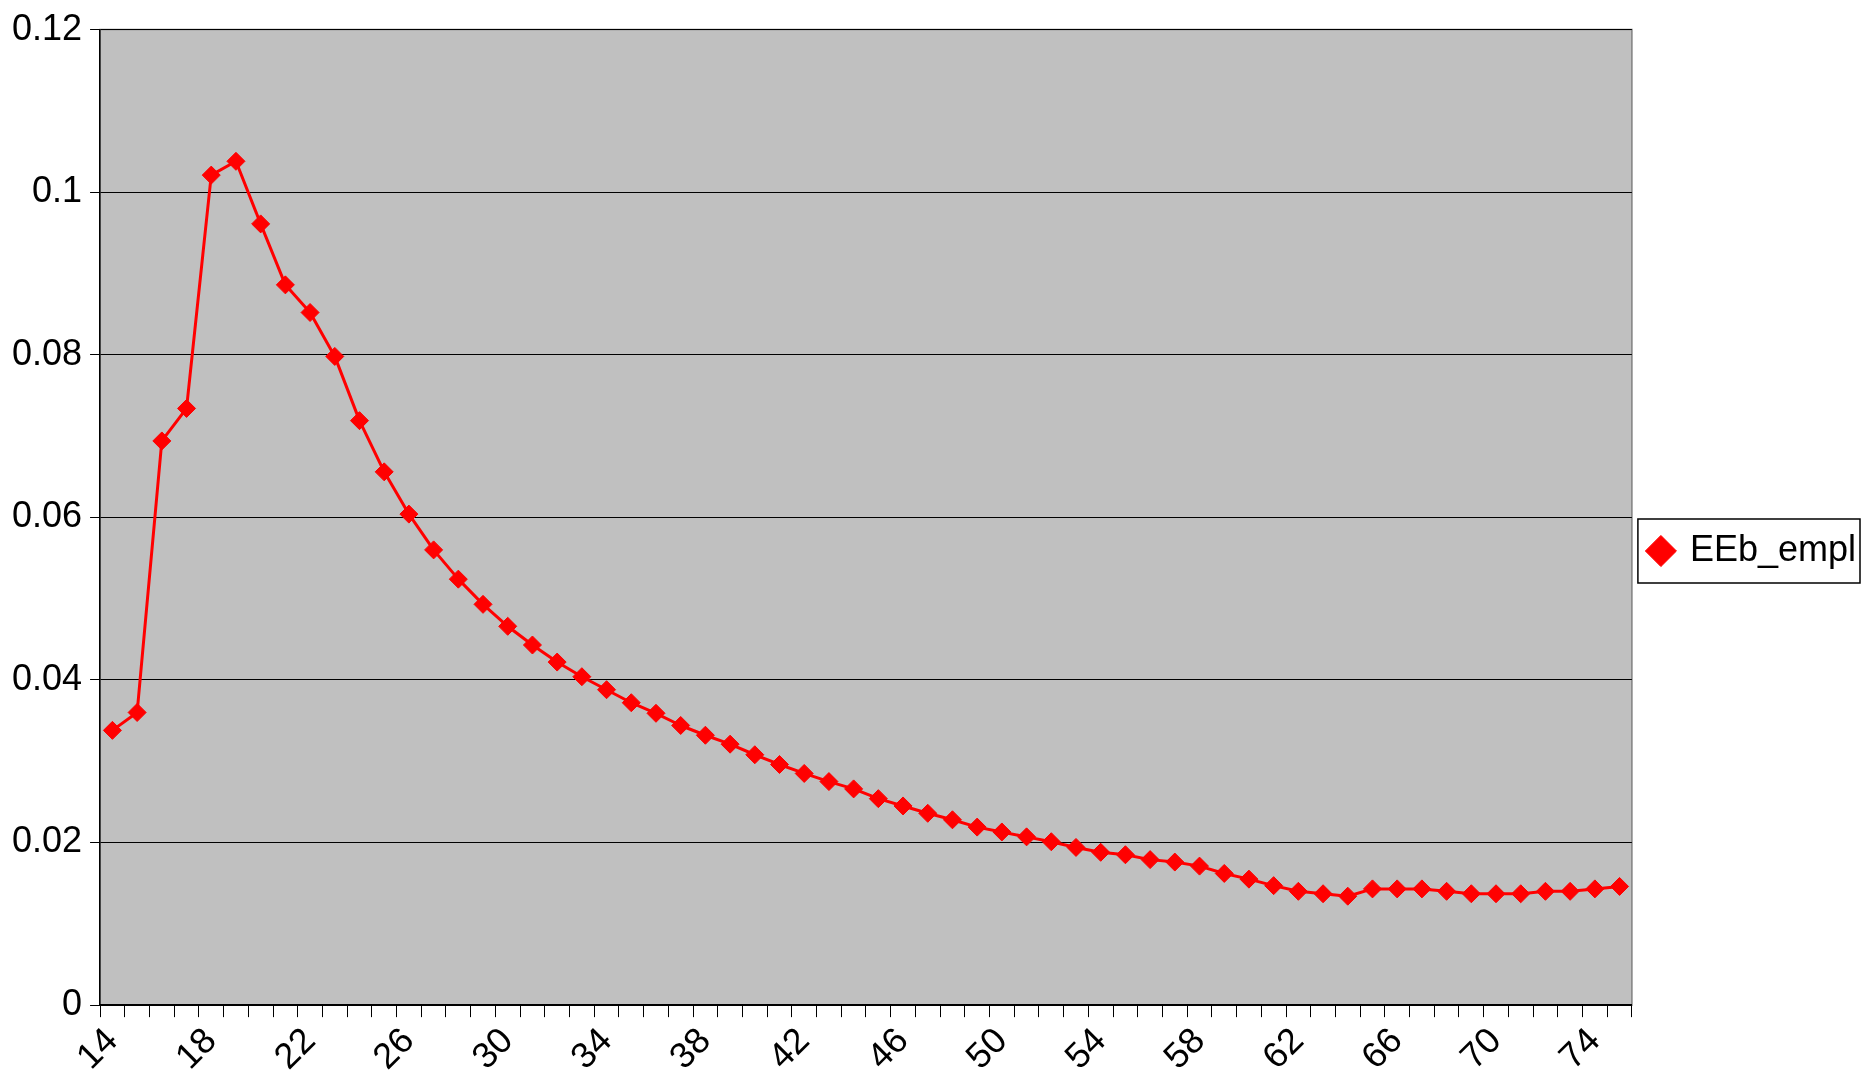  What do you see at coordinates (887, 1048) in the screenshot?
I see `x-tick-label: 46` at bounding box center [887, 1048].